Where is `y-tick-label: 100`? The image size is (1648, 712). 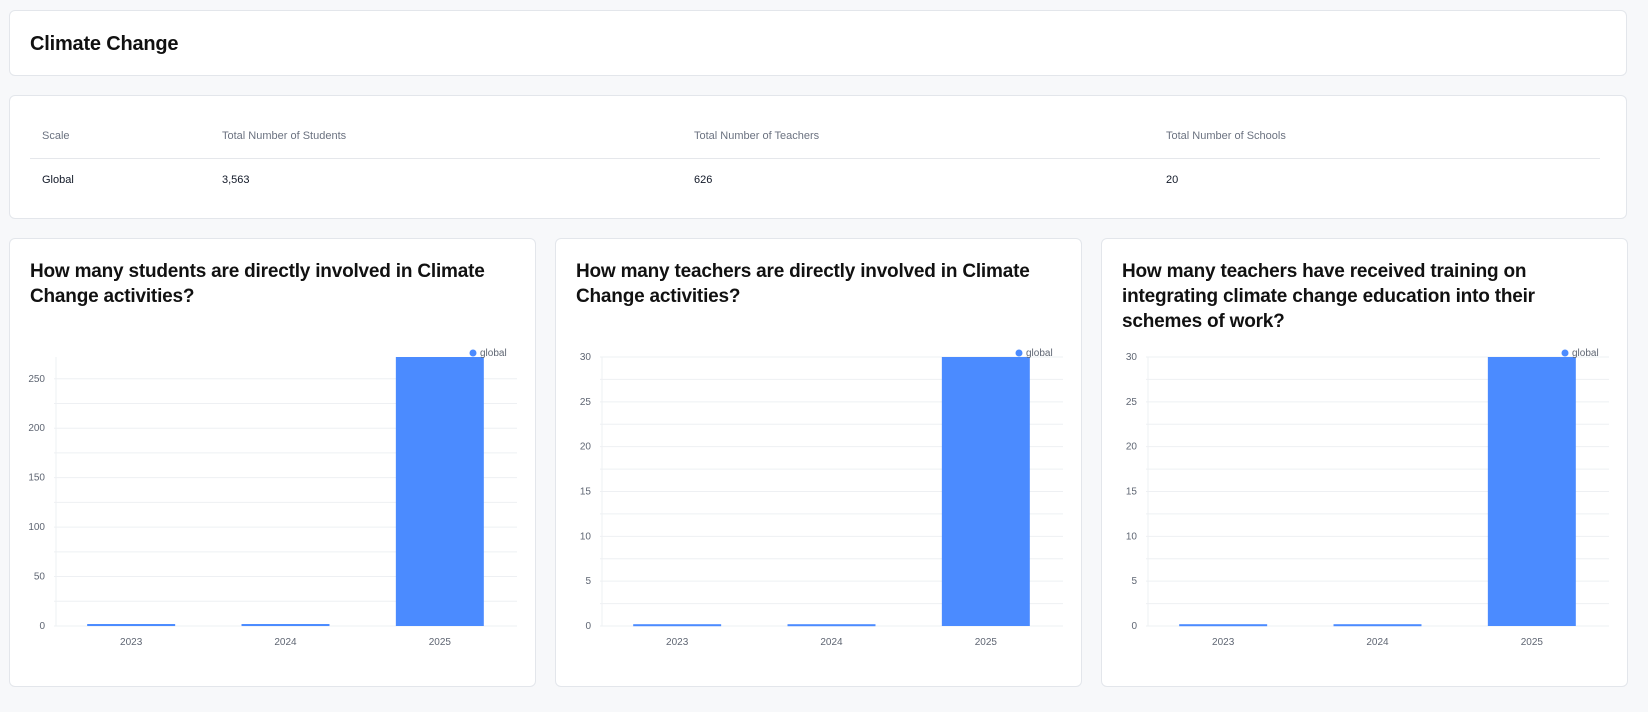
y-tick-label: 100 is located at coordinates (36, 527).